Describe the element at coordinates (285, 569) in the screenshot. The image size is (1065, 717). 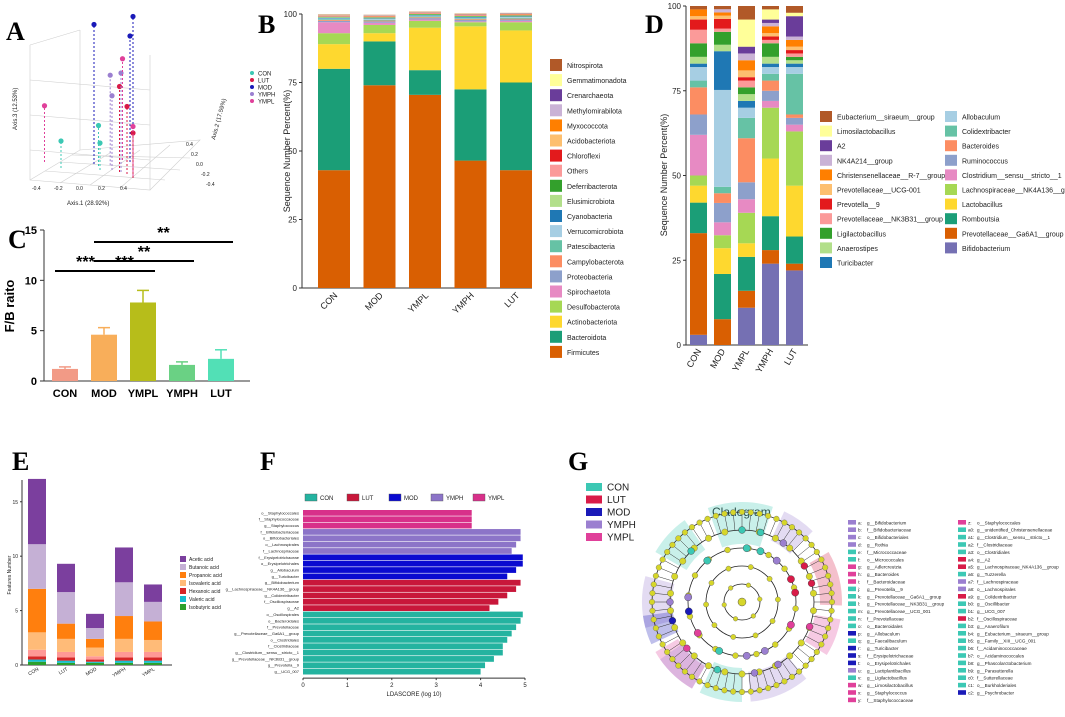
I see `f-taxon-label: g__Allobaculum` at that location.